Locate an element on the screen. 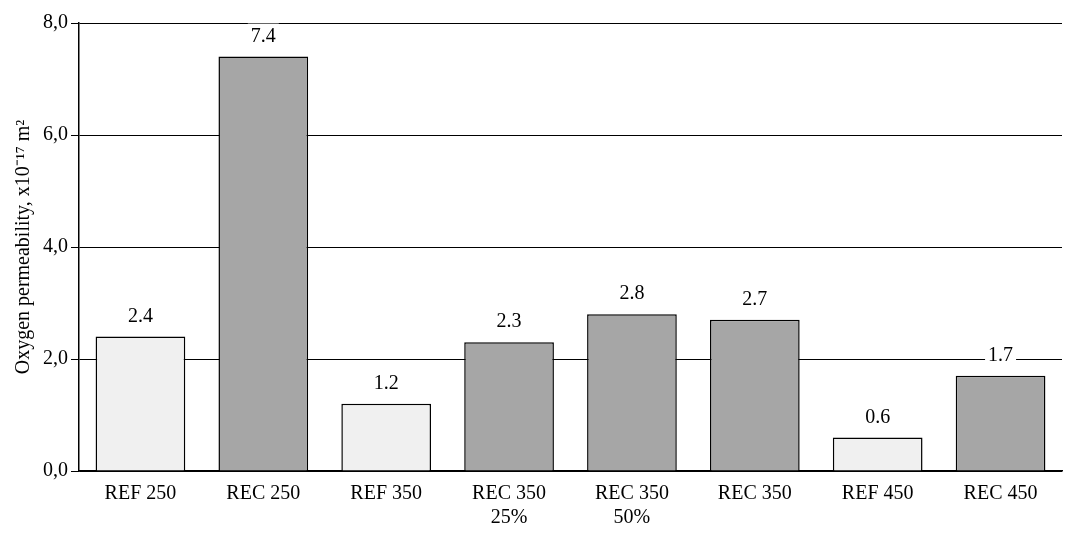 This screenshot has width=1072, height=541. x-tick-label: REF 350 is located at coordinates (386, 492).